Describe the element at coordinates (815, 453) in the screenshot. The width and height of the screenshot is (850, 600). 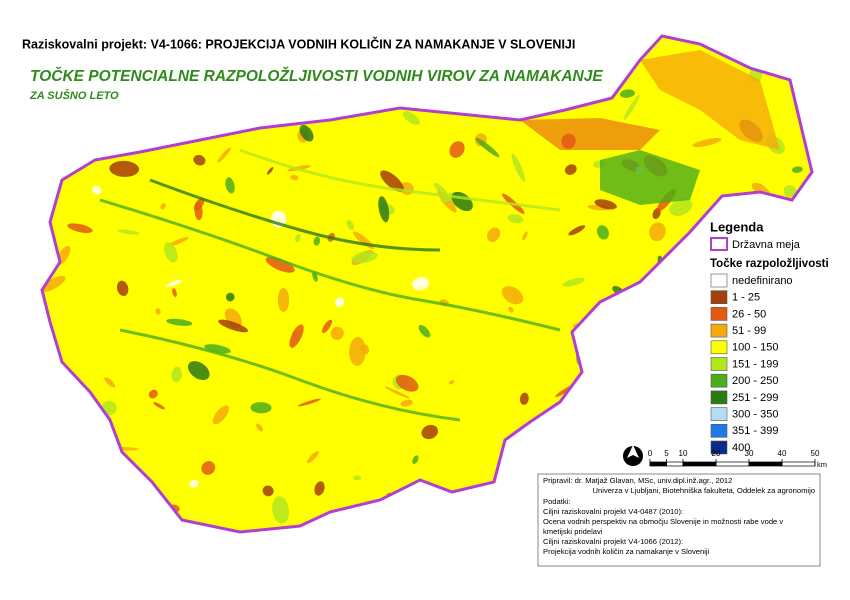
I see `scale-label: 50` at that location.